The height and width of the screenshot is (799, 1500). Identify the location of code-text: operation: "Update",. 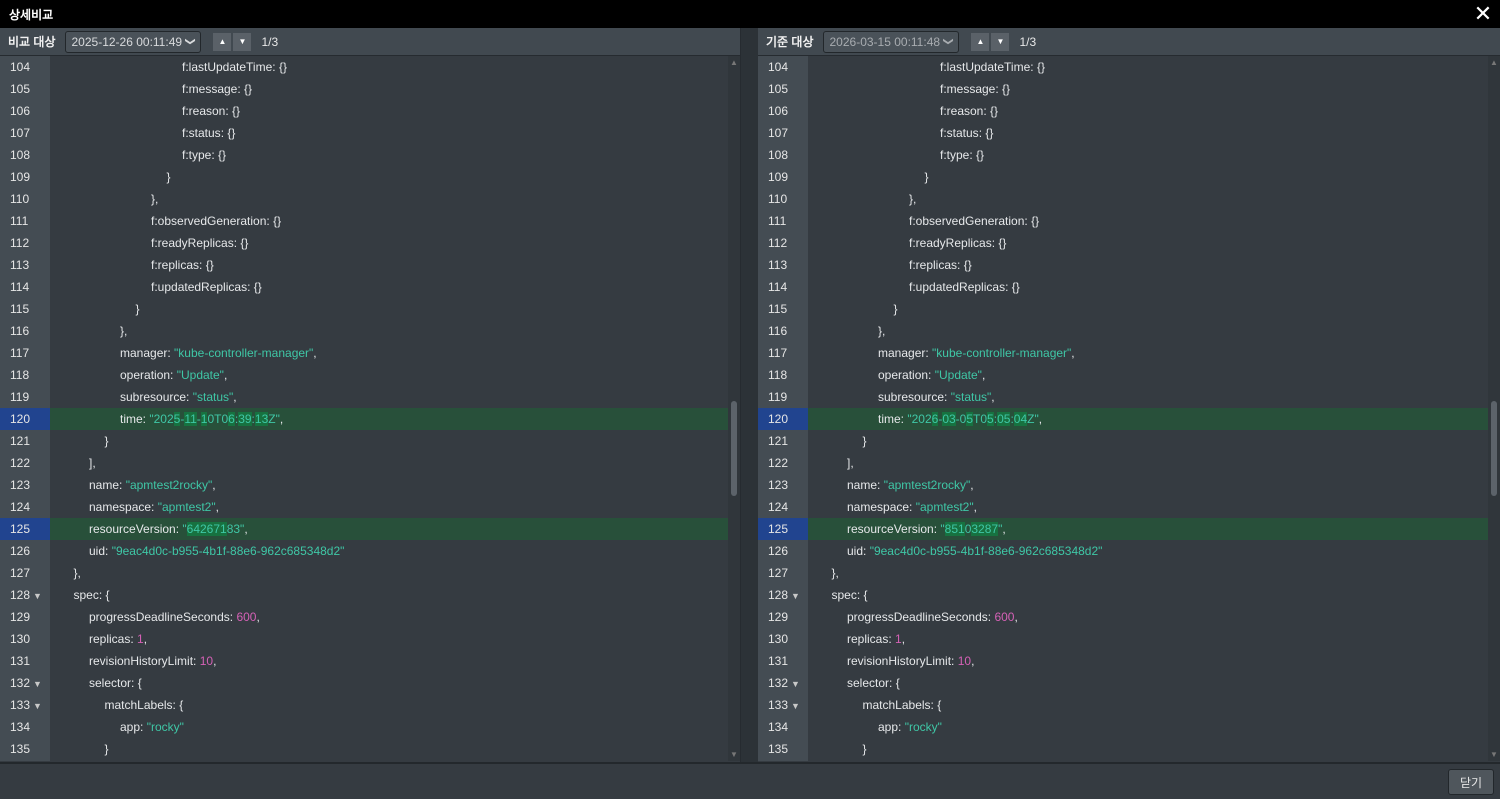
(173, 375).